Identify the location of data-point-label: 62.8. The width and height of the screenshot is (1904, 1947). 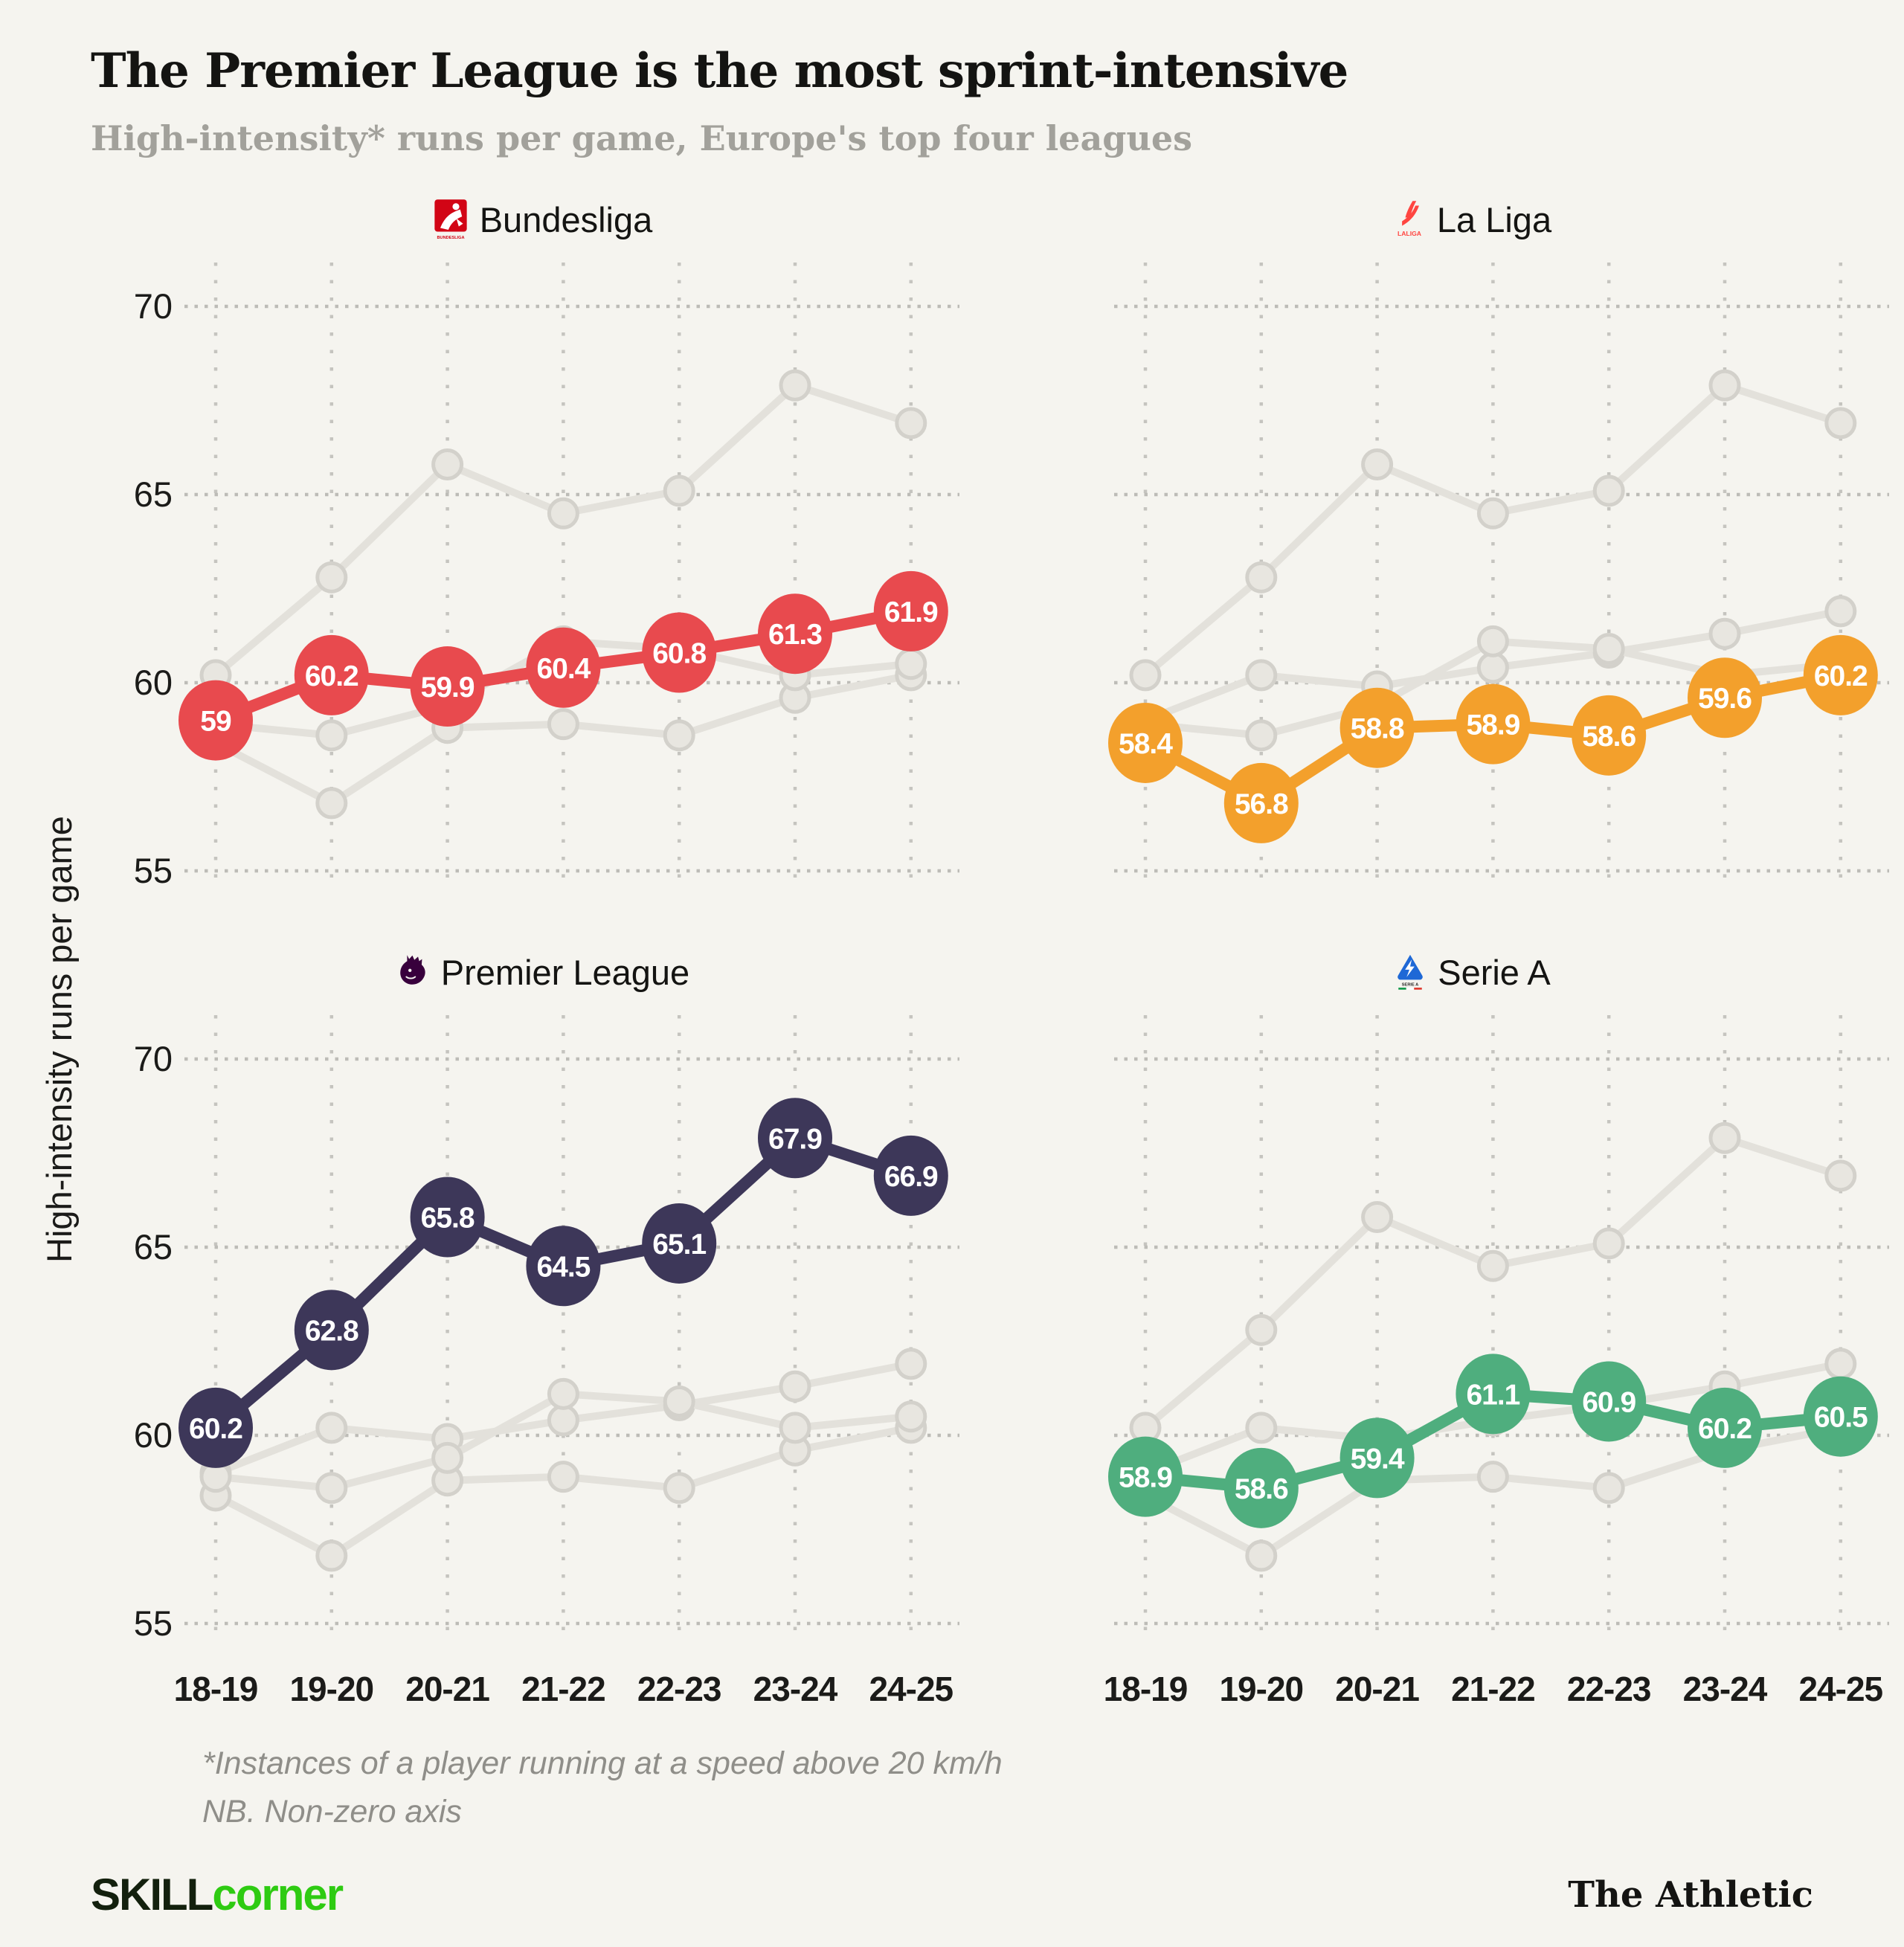
(331, 1331).